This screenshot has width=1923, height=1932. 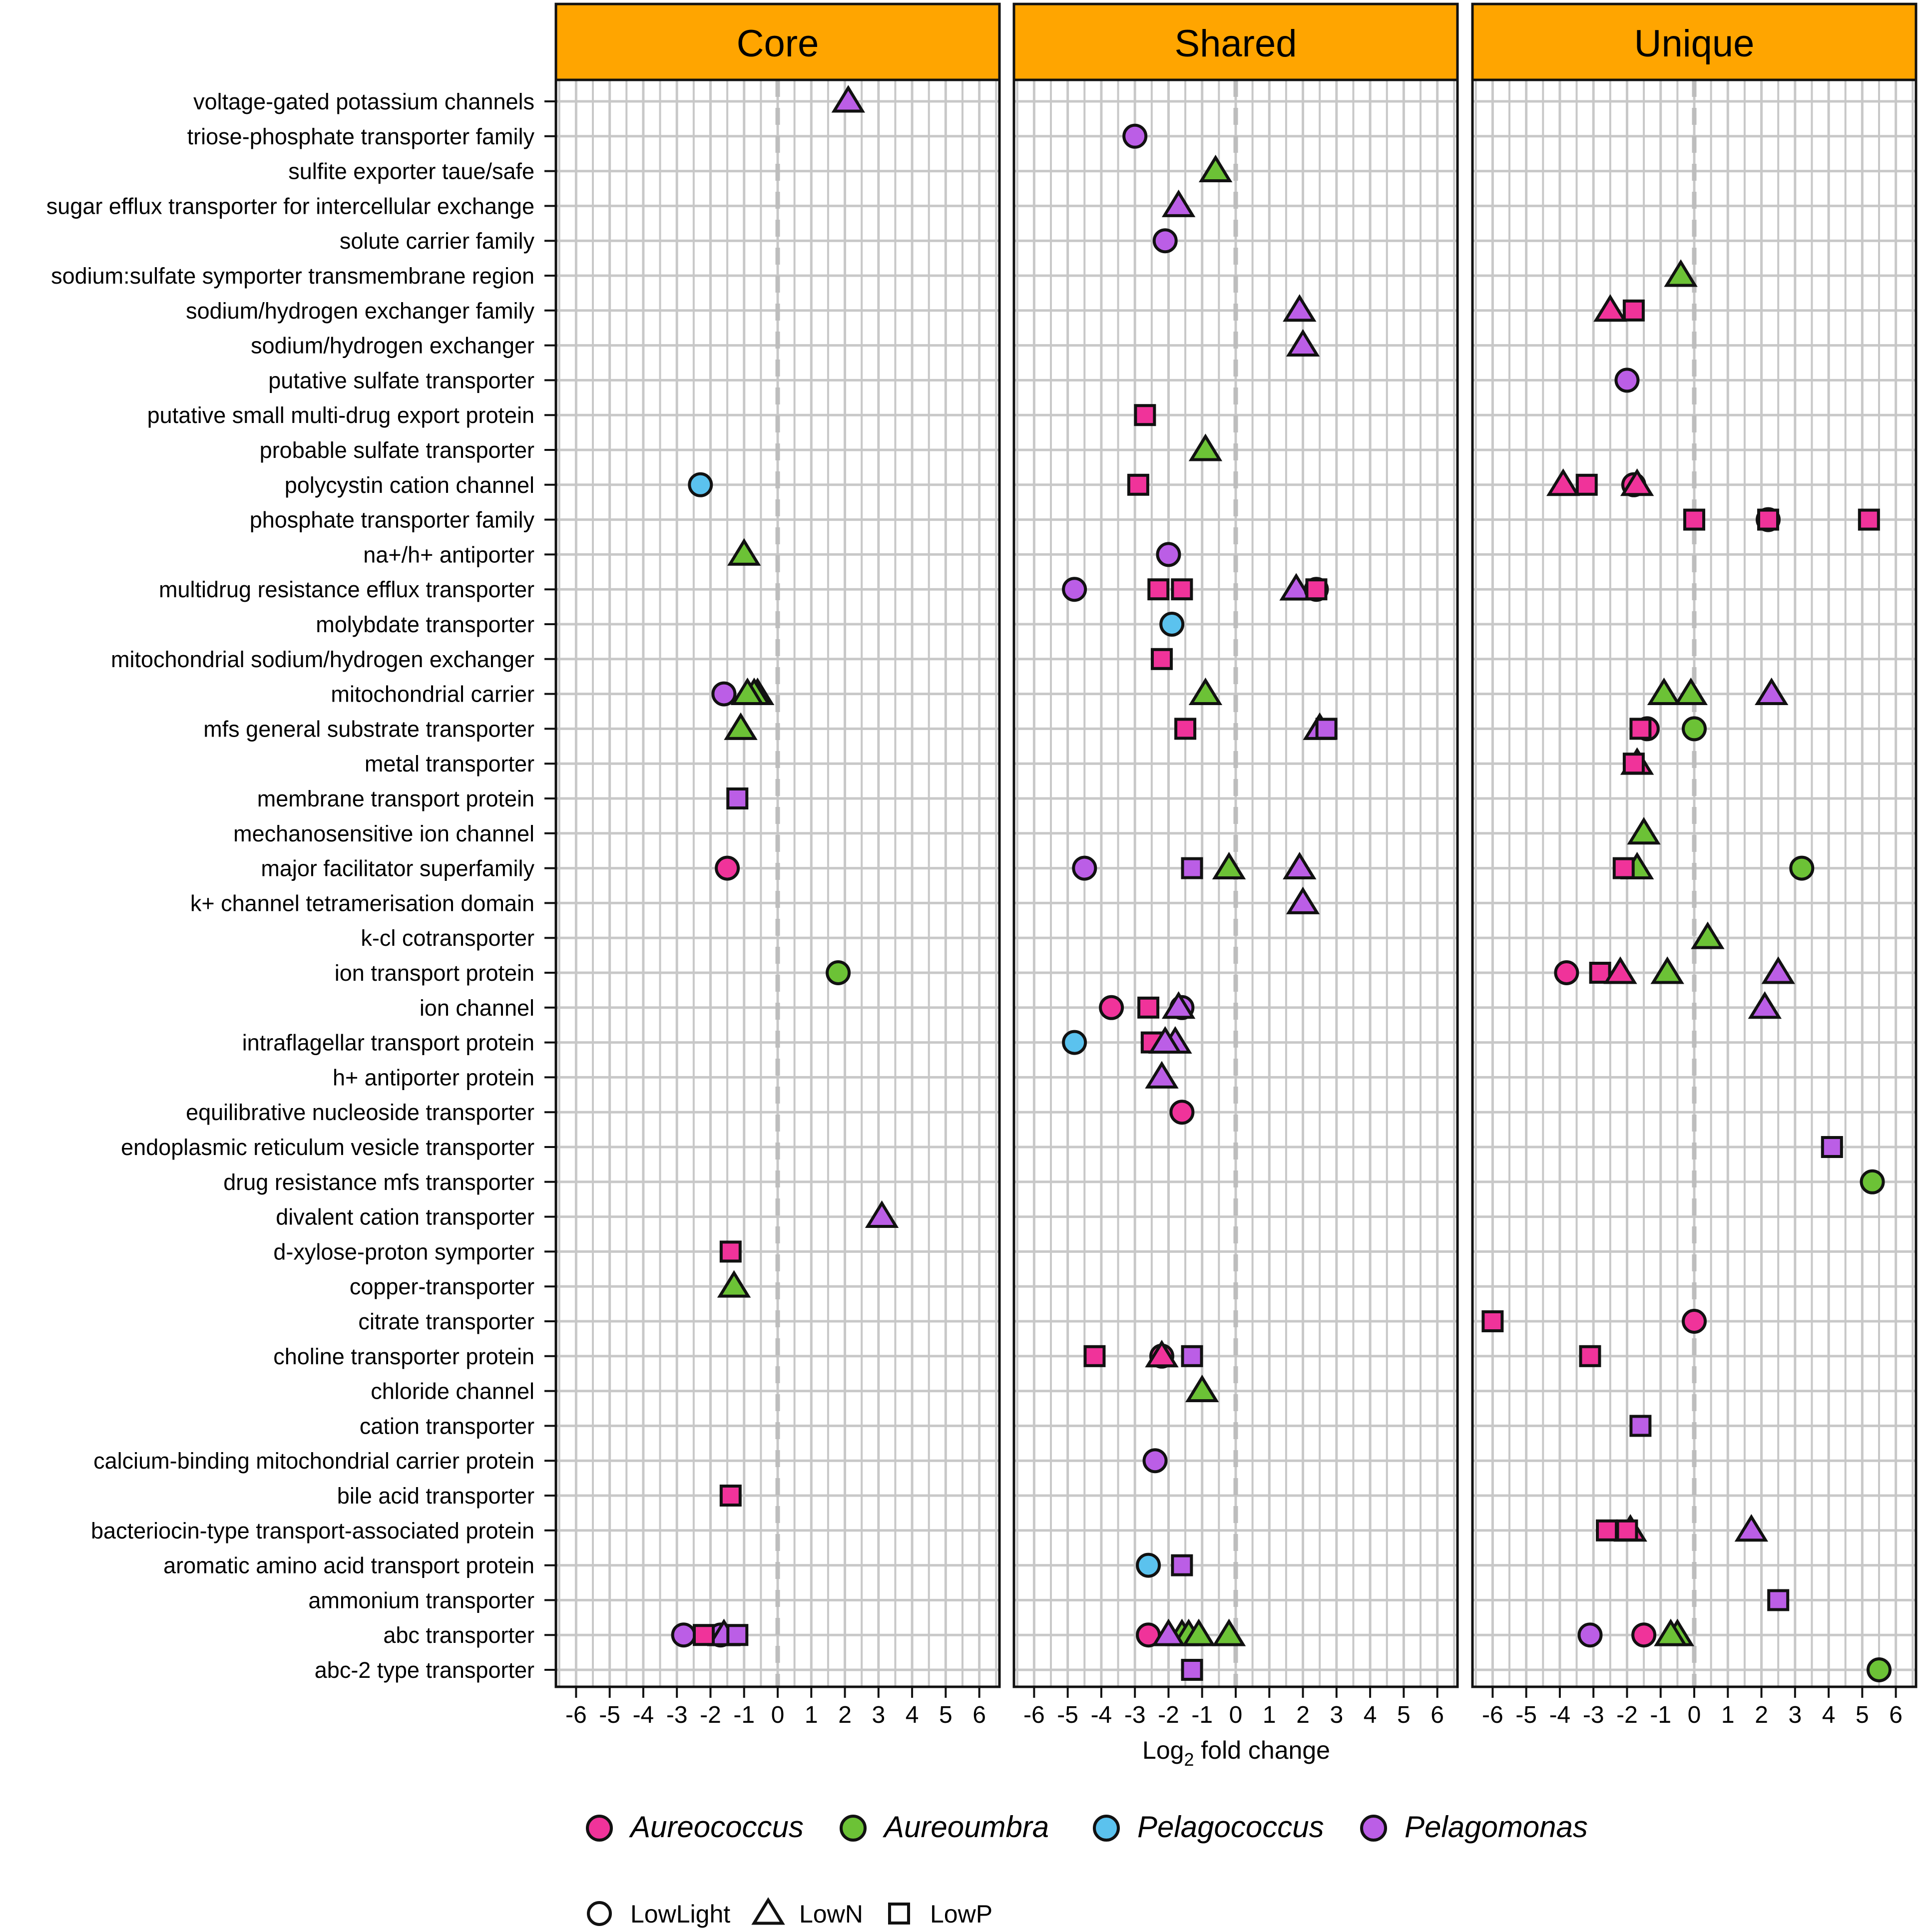 What do you see at coordinates (361, 136) in the screenshot?
I see `y-tick-label: triose-phosphate transporter family` at bounding box center [361, 136].